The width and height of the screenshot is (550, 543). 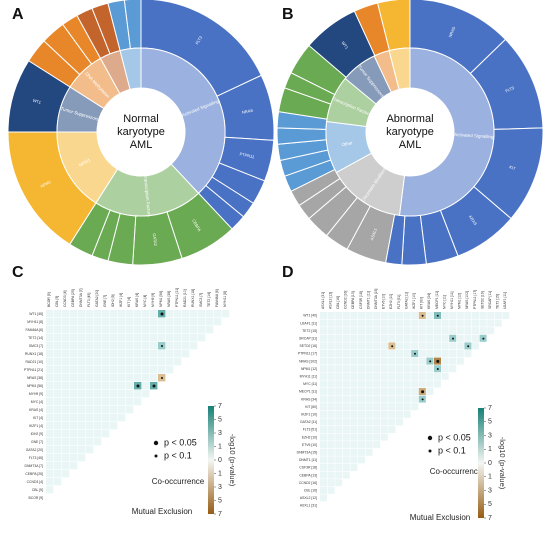 I want to click on column-label: CEBPA [25], so click(x=73, y=298).